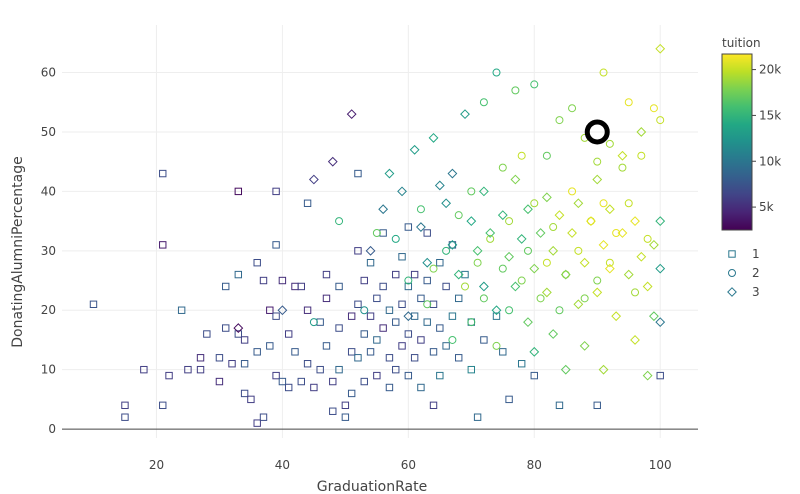 This screenshot has height=494, width=800. I want to click on legend-symbol-diamond, so click(732, 292).